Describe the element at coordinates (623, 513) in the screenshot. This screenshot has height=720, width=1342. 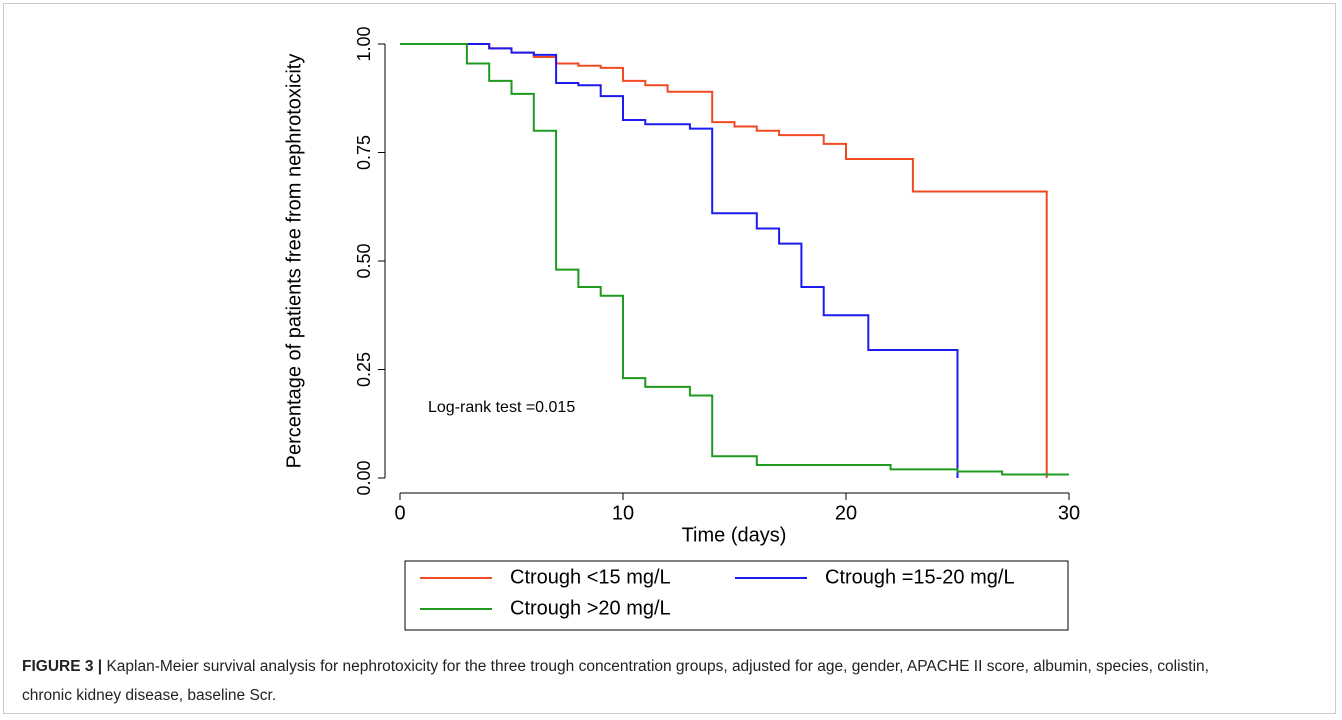
I see `x-tick-label: 10` at that location.